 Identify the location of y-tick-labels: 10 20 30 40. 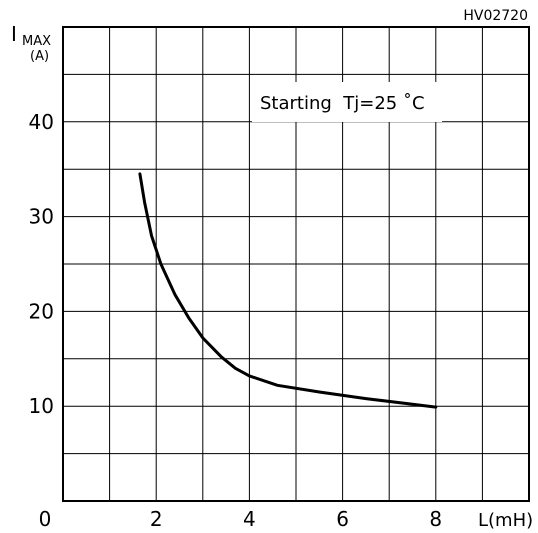
(41, 264).